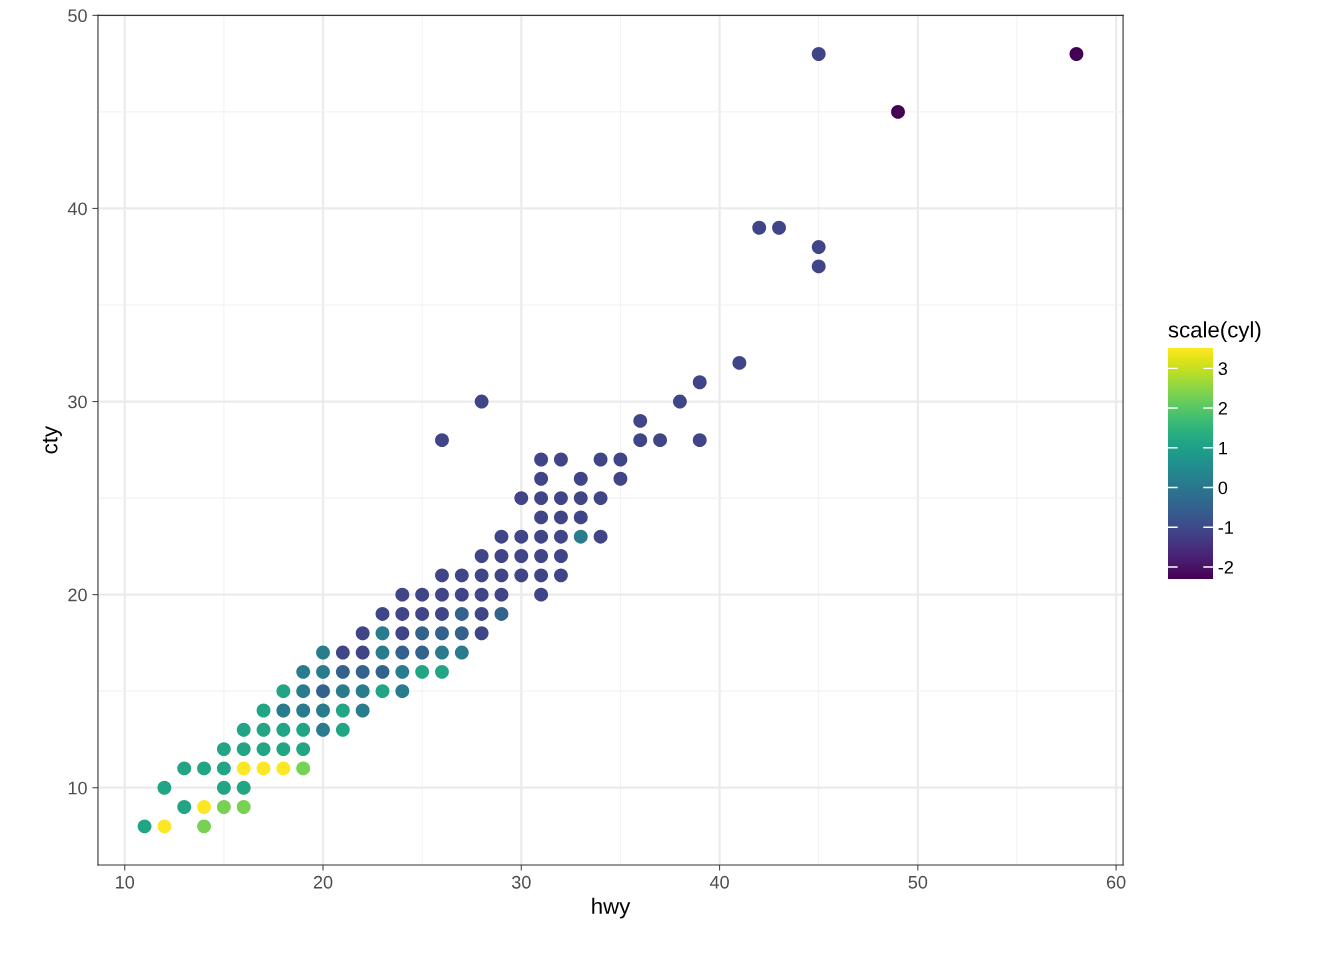 This screenshot has width=1344, height=960. What do you see at coordinates (52, 440) in the screenshot?
I see `y-axis-title: cty` at bounding box center [52, 440].